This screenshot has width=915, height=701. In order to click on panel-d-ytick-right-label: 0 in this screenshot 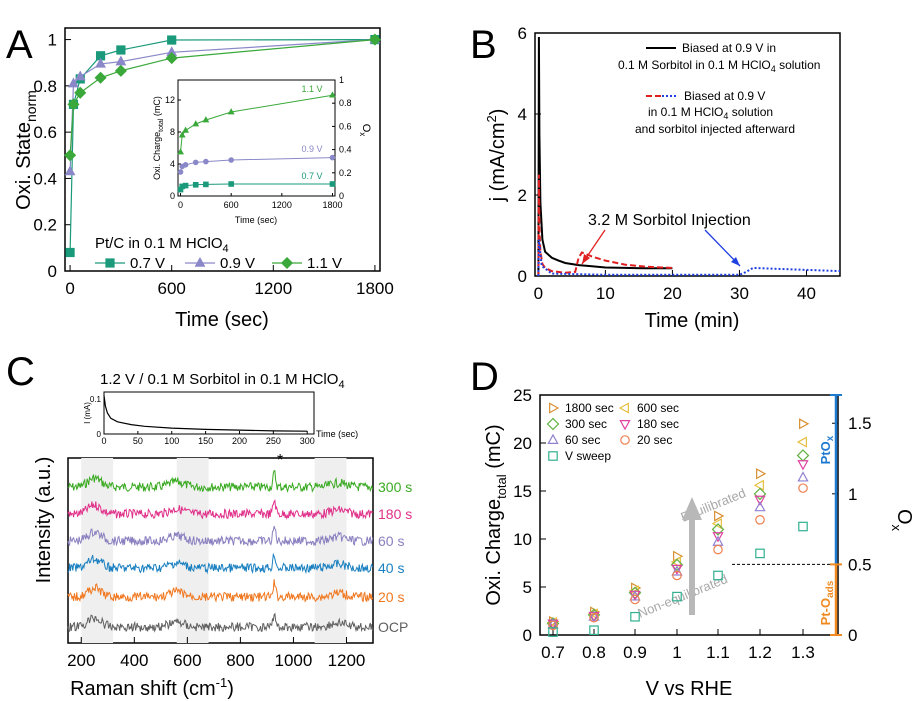, I will do `click(852, 635)`.